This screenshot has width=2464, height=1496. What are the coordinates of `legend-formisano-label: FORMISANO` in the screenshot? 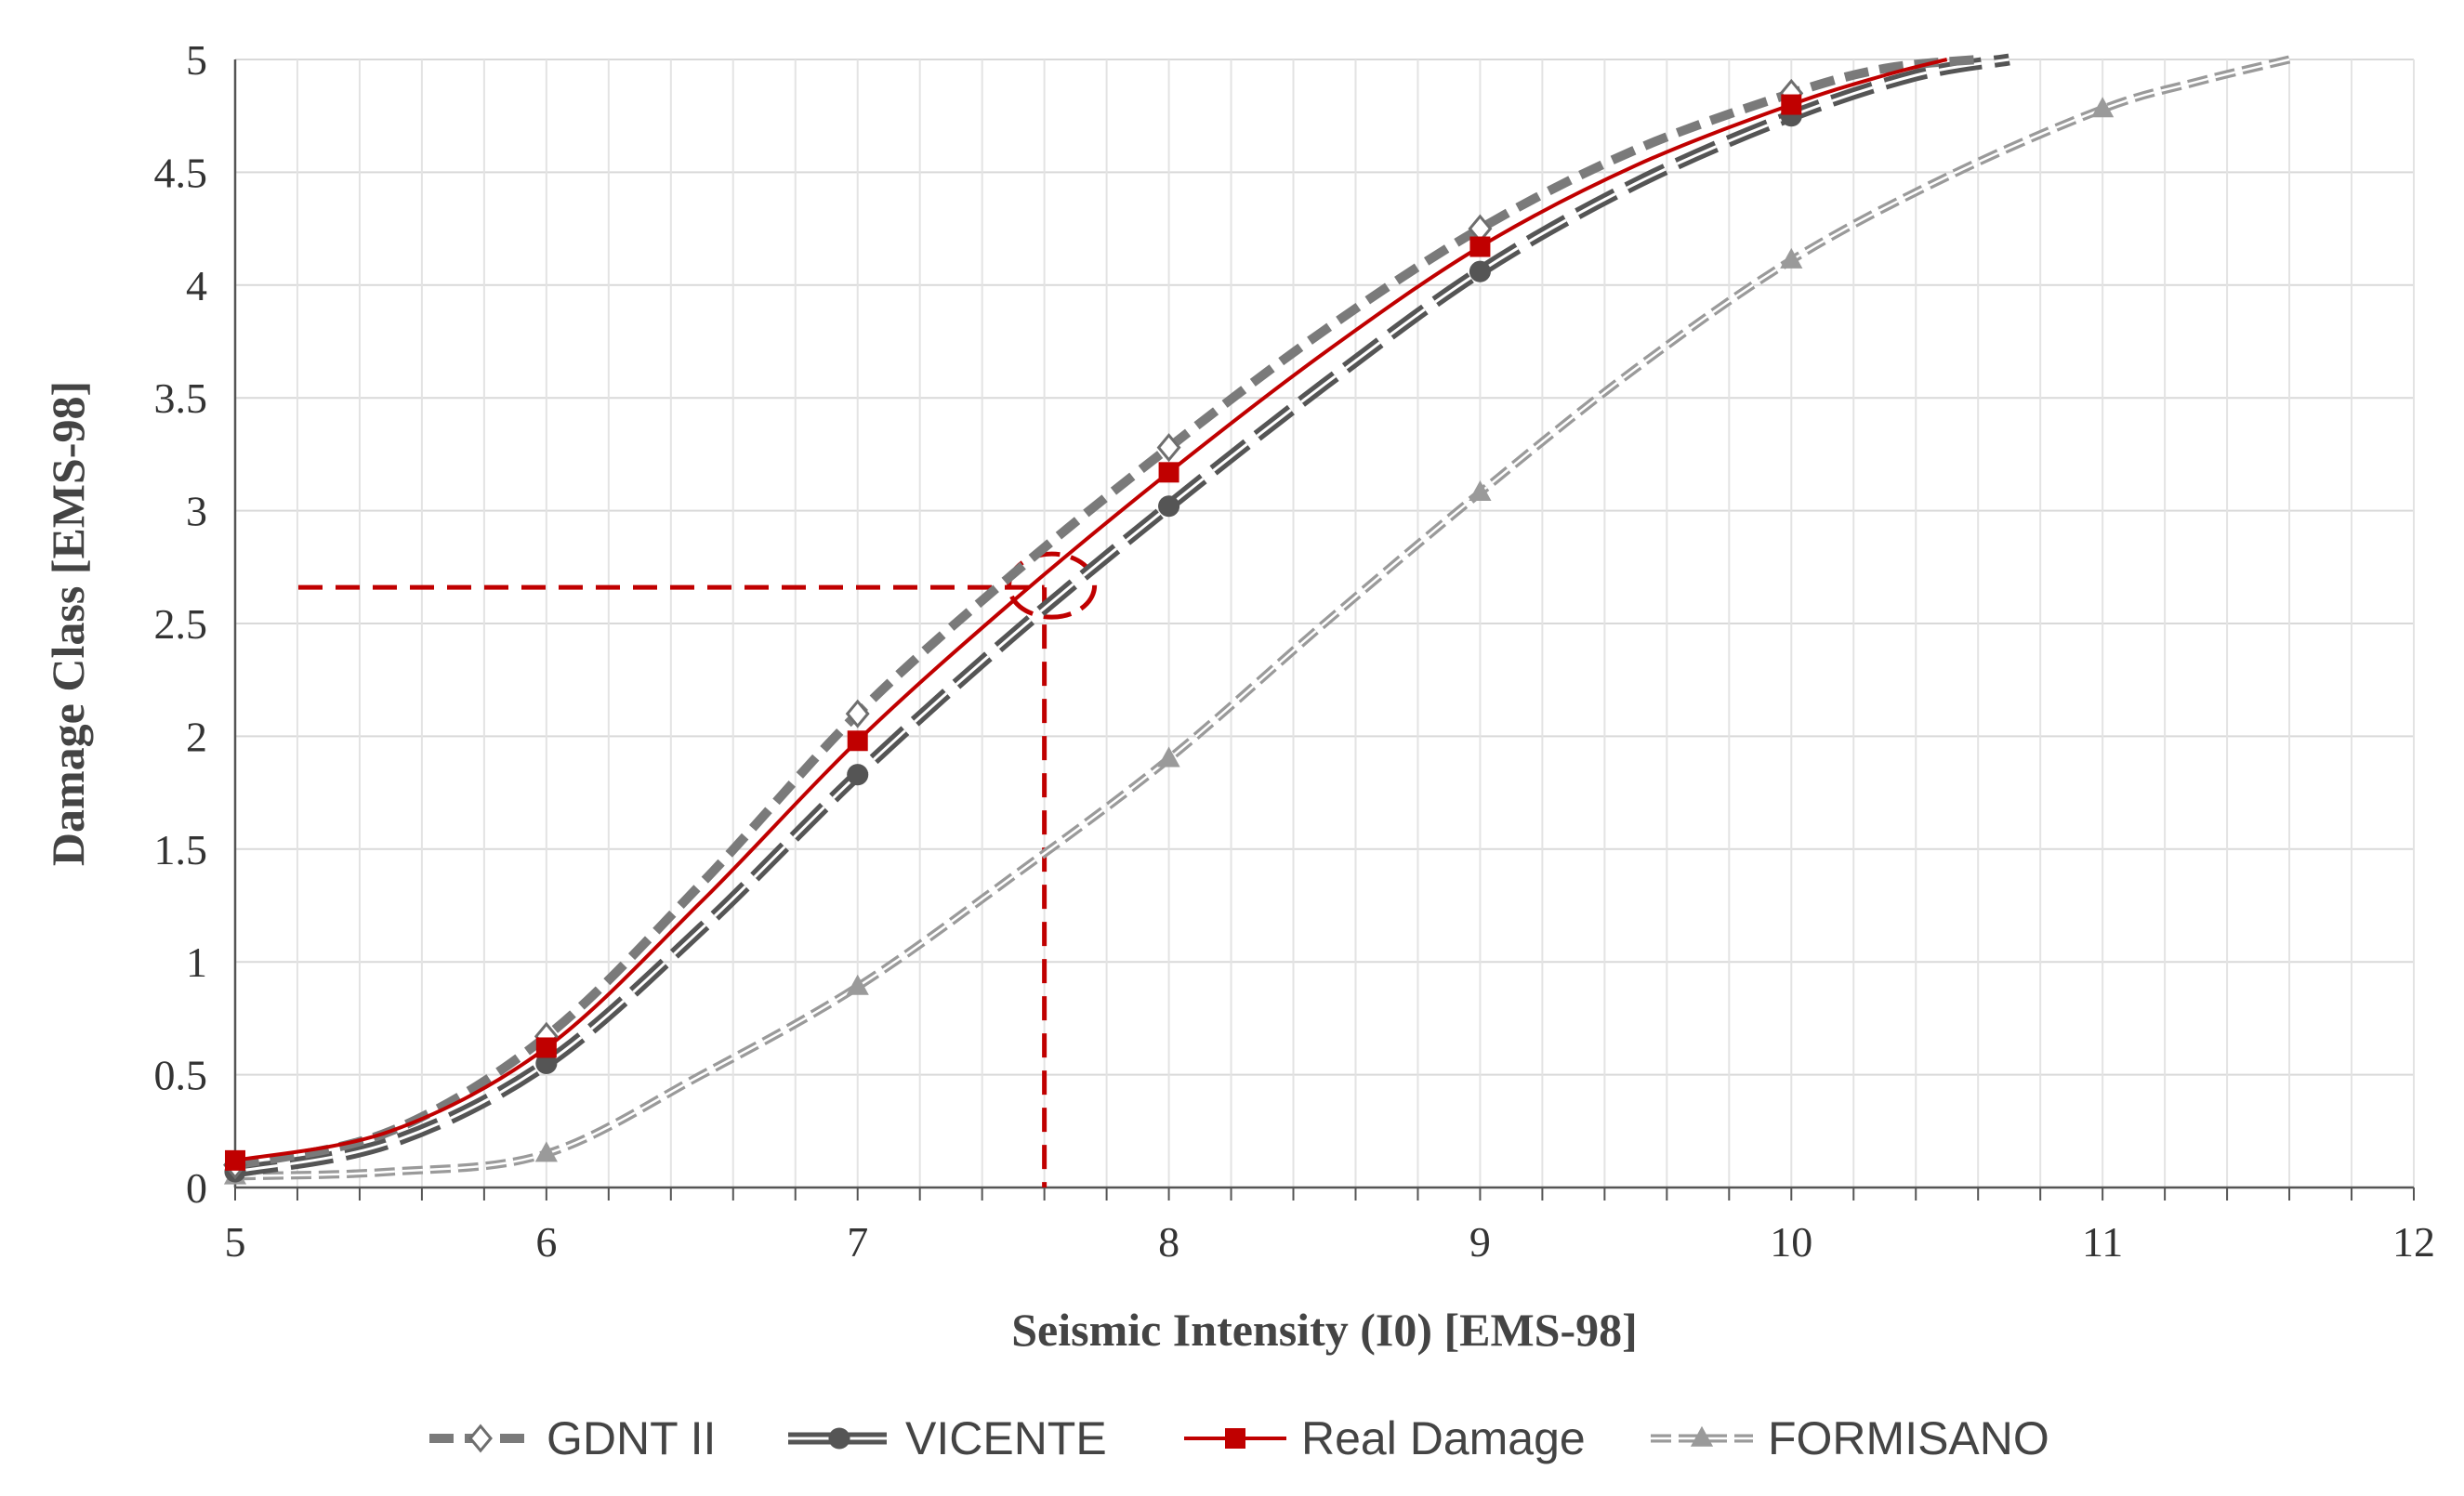 It's located at (1909, 1438).